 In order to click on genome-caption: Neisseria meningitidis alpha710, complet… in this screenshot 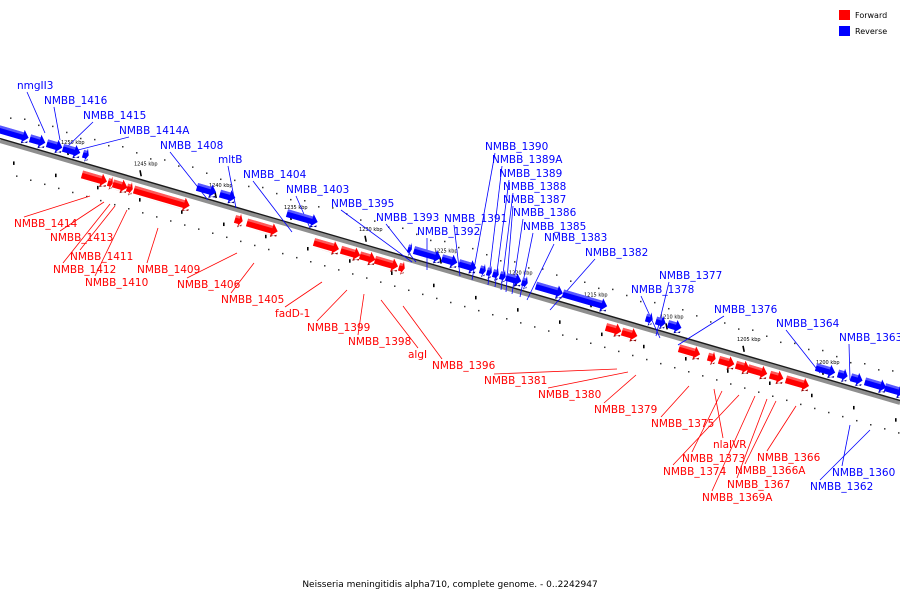, I will do `click(449, 585)`.